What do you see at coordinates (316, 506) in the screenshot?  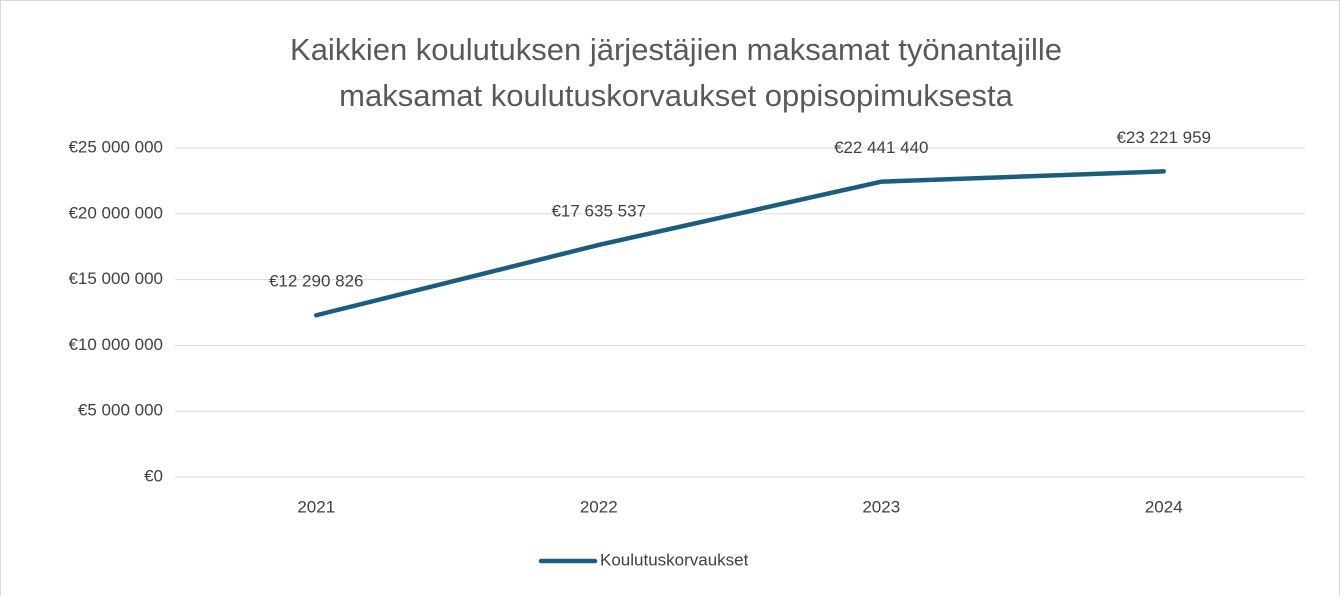 I see `x-tick-label: 2021` at bounding box center [316, 506].